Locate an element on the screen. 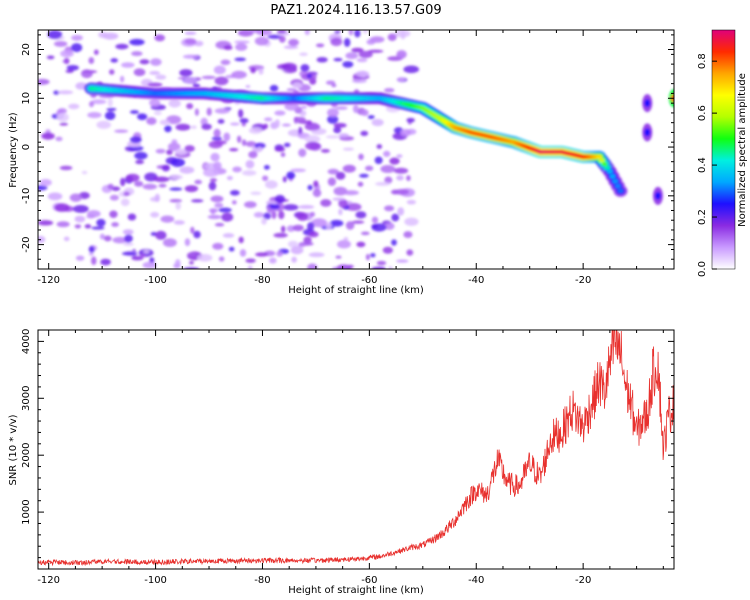 The width and height of the screenshot is (750, 600). x-tick-label: -40 is located at coordinates (476, 580).